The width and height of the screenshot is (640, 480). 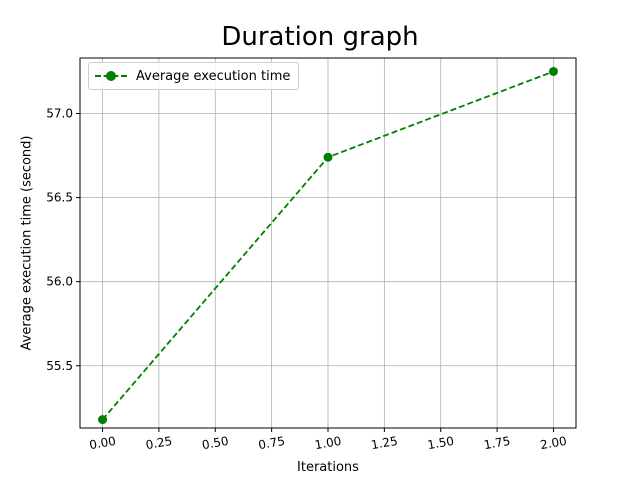 I want to click on legend: Average execution time, so click(x=194, y=76).